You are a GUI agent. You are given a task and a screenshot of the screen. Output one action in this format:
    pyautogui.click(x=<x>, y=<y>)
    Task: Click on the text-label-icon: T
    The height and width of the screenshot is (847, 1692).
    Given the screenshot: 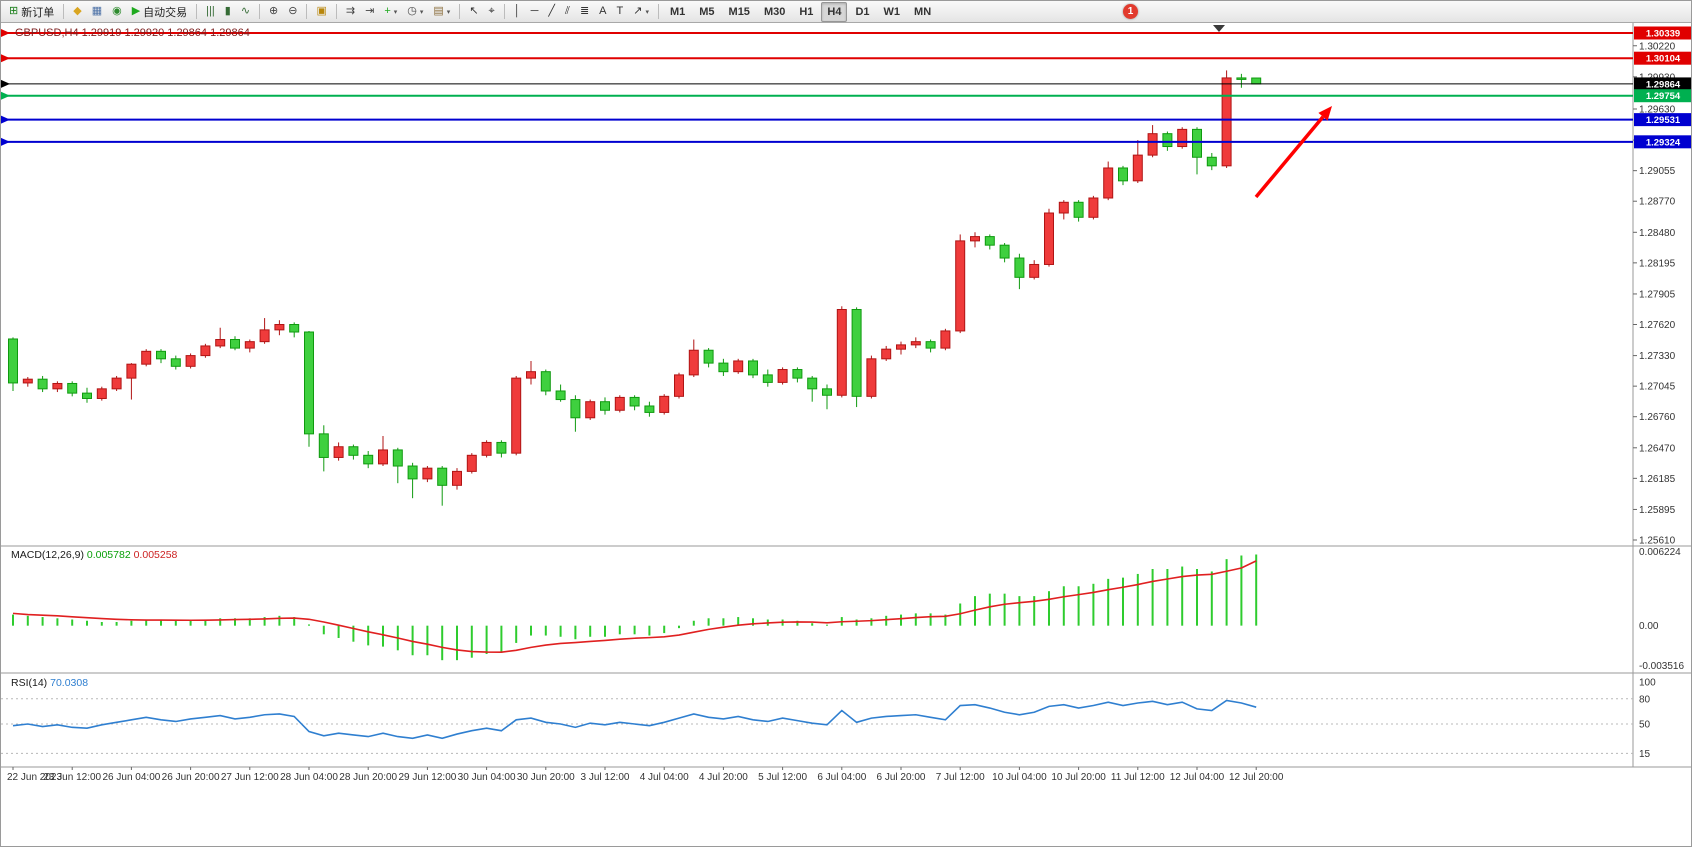 What is the action you would take?
    pyautogui.click(x=620, y=11)
    